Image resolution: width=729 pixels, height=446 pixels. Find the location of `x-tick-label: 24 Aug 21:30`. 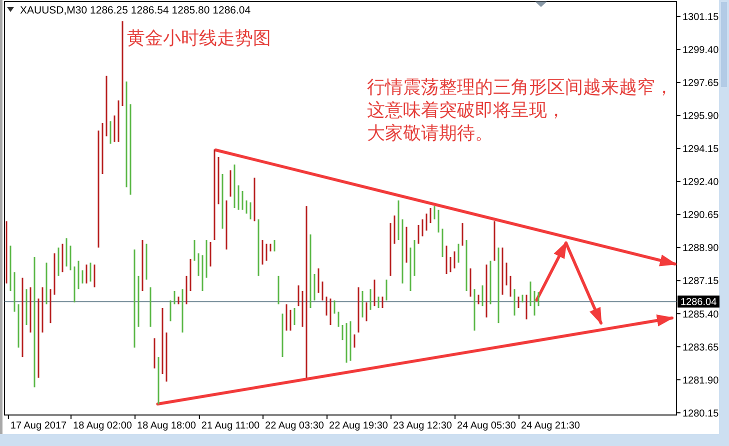

x-tick-label: 24 Aug 21:30 is located at coordinates (550, 426).